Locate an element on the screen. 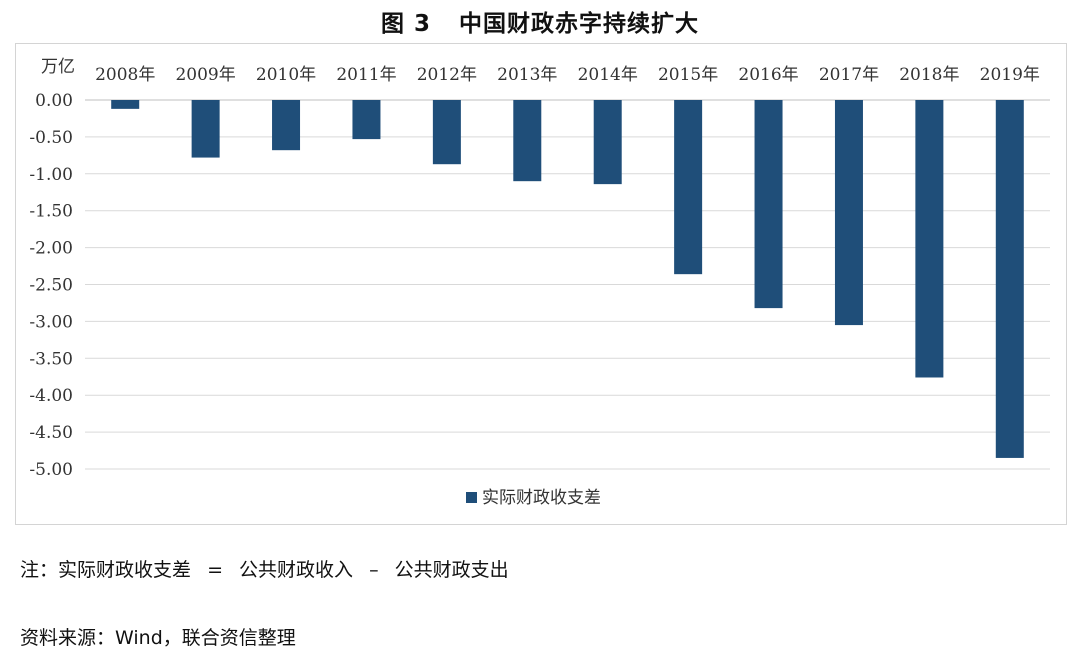 This screenshot has width=1080, height=657. x-tick-label: 2019年 is located at coordinates (1010, 75).